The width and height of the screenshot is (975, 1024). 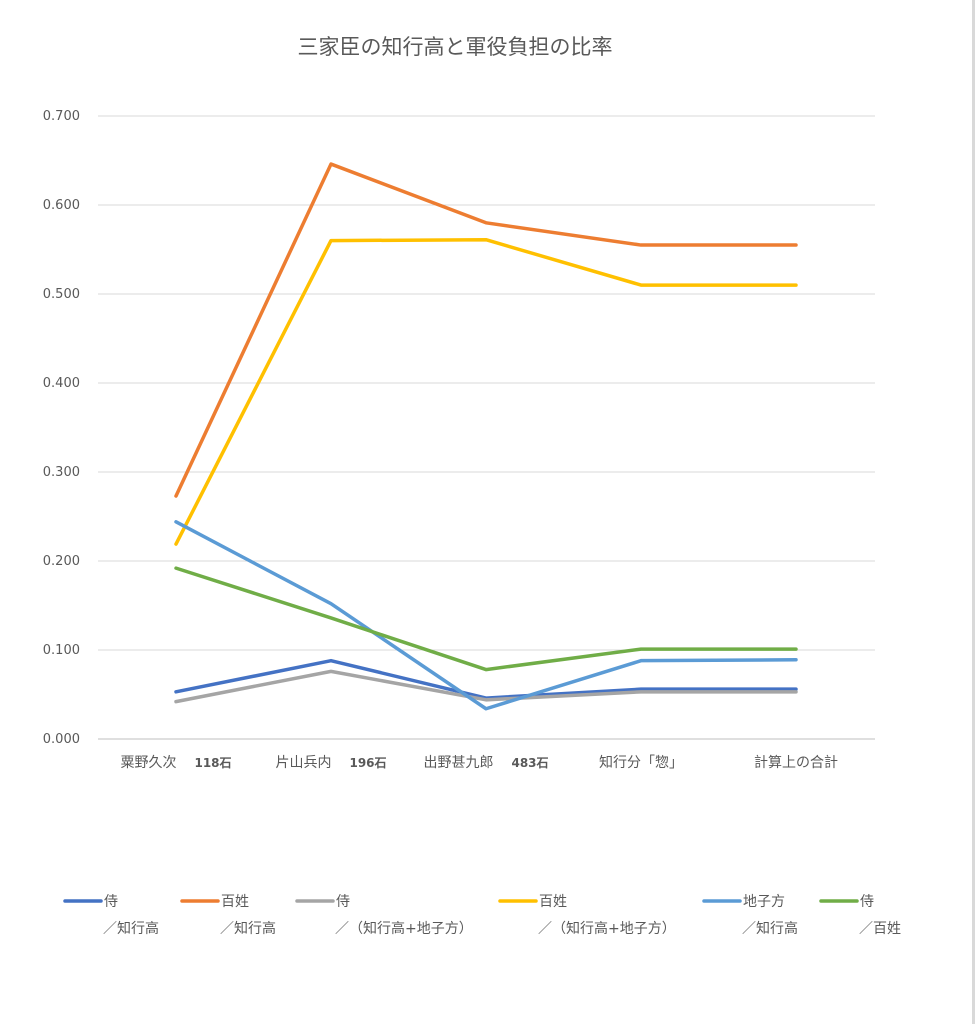 What do you see at coordinates (529, 763) in the screenshot?
I see `x-tick-note: 483石` at bounding box center [529, 763].